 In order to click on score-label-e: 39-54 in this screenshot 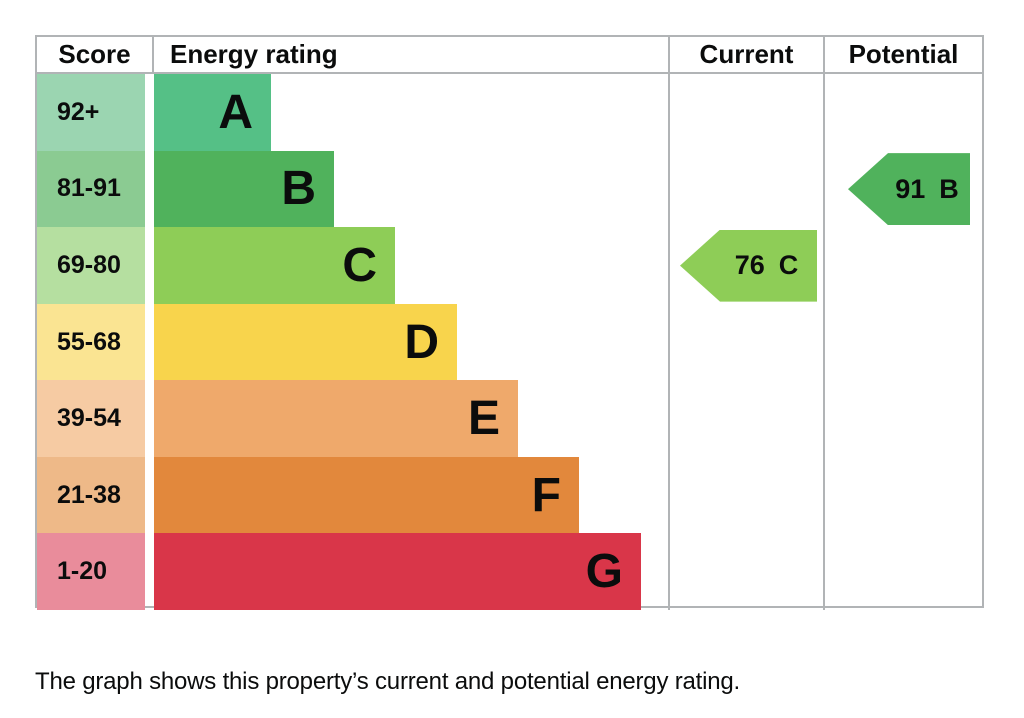, I will do `click(91, 418)`.